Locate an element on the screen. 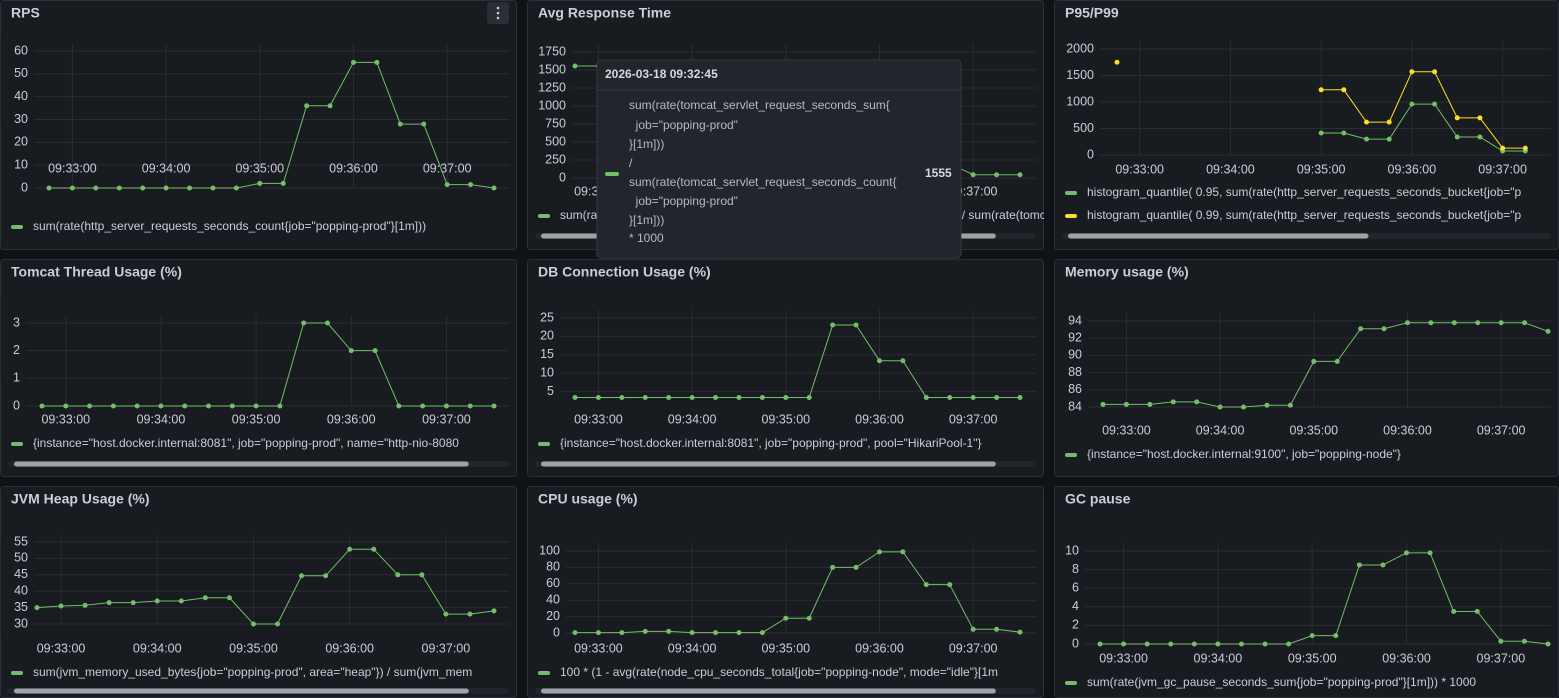  y-tick-label: 92 is located at coordinates (1075, 337).